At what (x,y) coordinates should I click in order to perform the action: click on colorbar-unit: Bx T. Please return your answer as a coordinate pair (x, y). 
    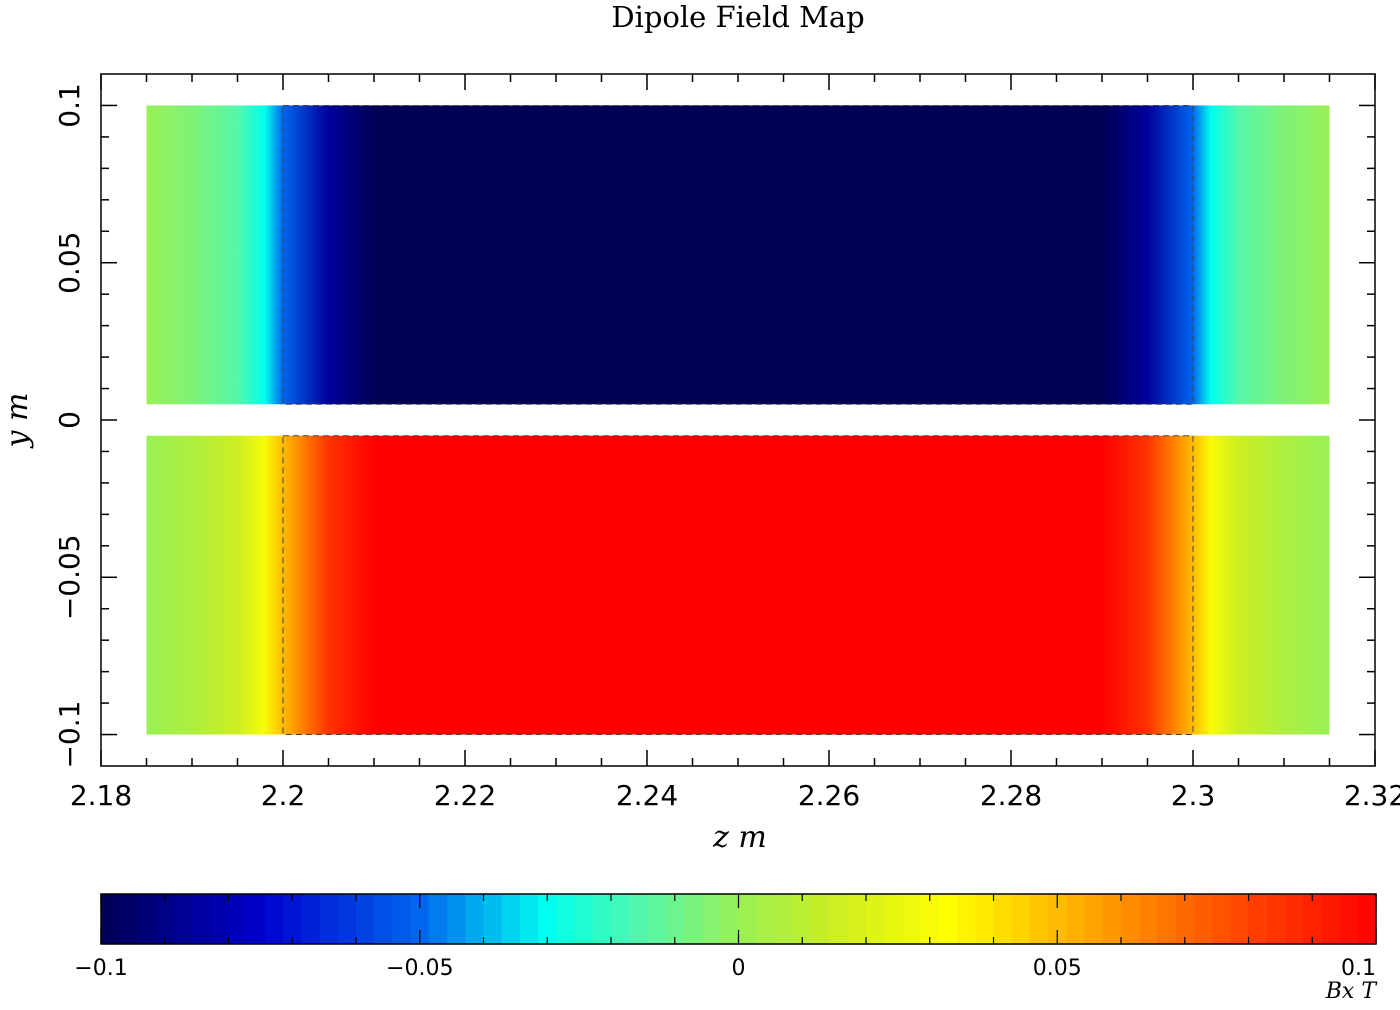
    Looking at the image, I should click on (1352, 991).